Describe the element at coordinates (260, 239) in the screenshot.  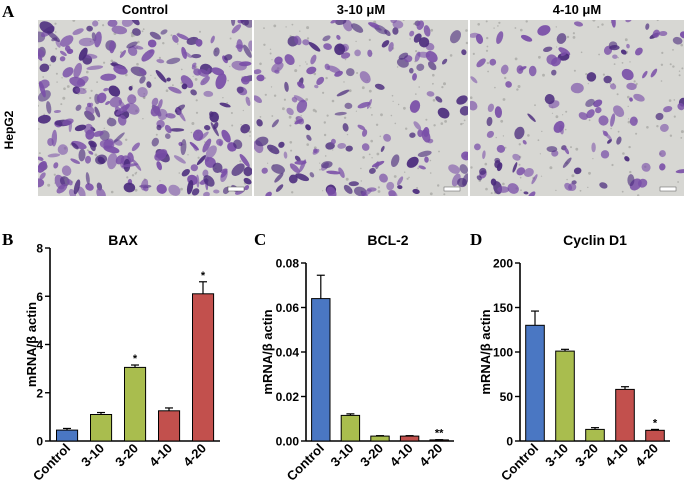
I see `panel-c-letter: C` at that location.